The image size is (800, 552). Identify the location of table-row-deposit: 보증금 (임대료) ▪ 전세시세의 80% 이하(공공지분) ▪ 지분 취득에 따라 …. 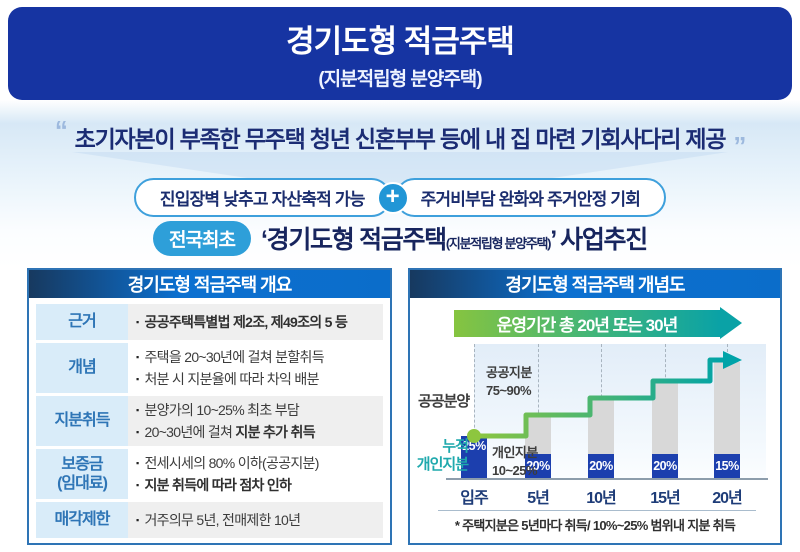
(209, 474).